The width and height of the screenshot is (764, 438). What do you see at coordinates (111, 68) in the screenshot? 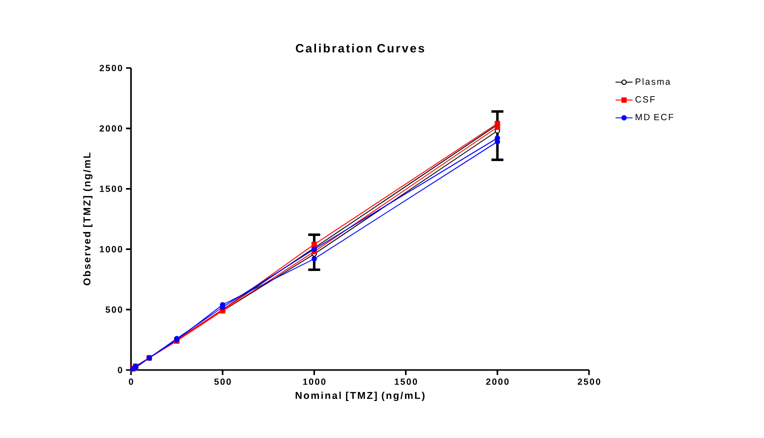
I see `y-tick-label: 2500` at bounding box center [111, 68].